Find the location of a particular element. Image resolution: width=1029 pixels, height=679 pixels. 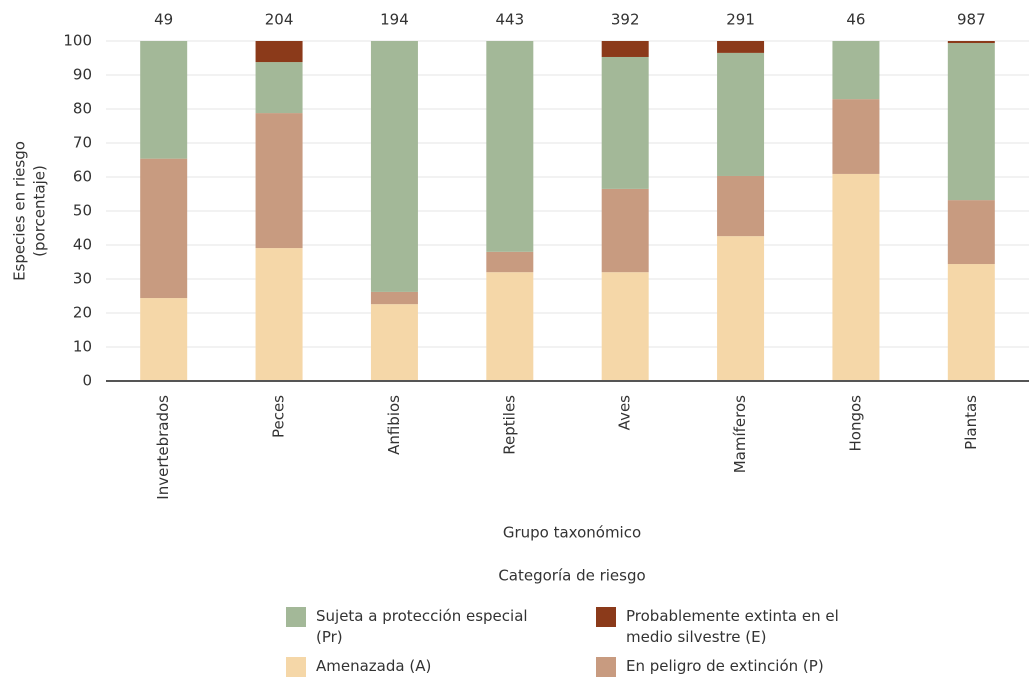

x-tick-label: Peces is located at coordinates (279, 416).